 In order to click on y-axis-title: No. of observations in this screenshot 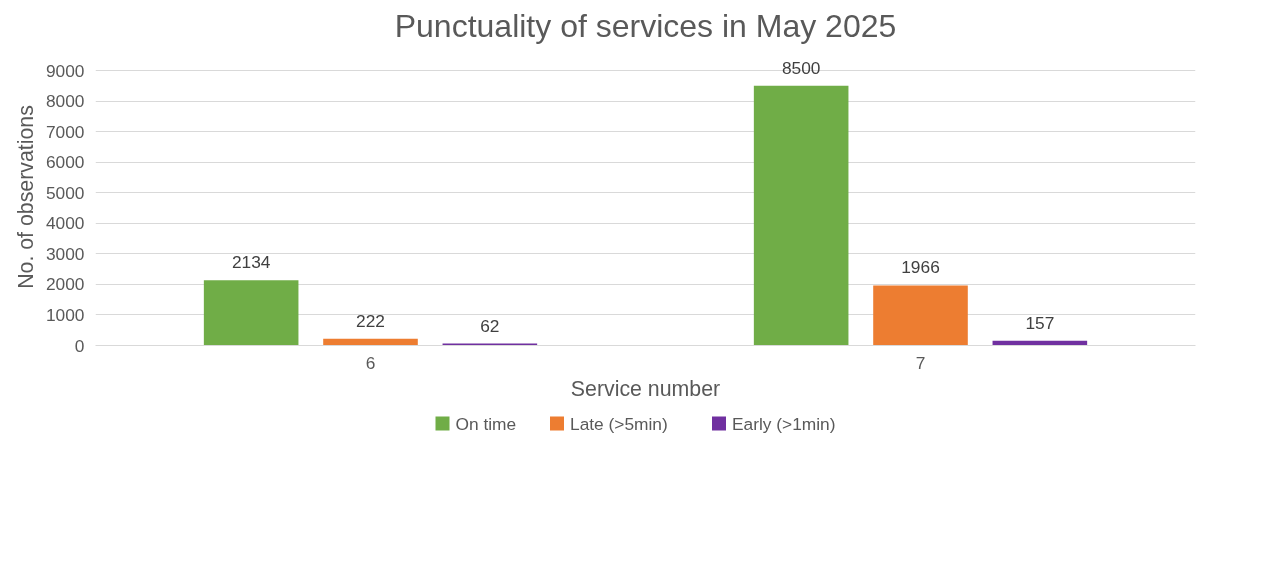, I will do `click(25, 197)`.